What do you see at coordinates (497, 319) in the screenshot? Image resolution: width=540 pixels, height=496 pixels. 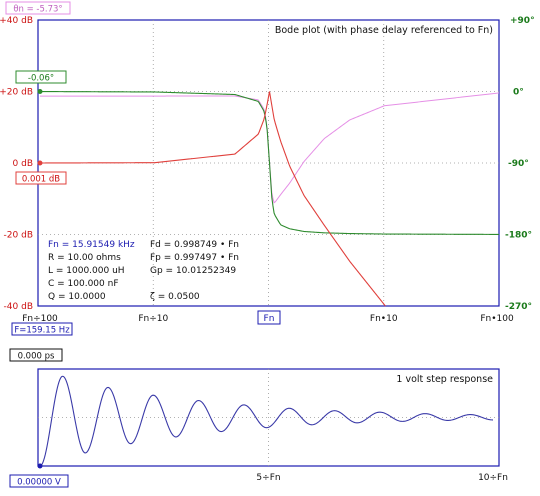 I see `x-tick-label: Fn•100` at bounding box center [497, 319].